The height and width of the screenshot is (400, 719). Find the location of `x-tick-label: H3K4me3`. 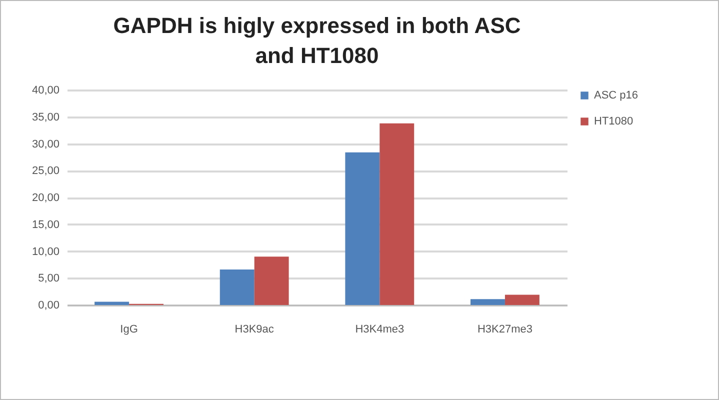

x-tick-label: H3K4me3 is located at coordinates (379, 330).